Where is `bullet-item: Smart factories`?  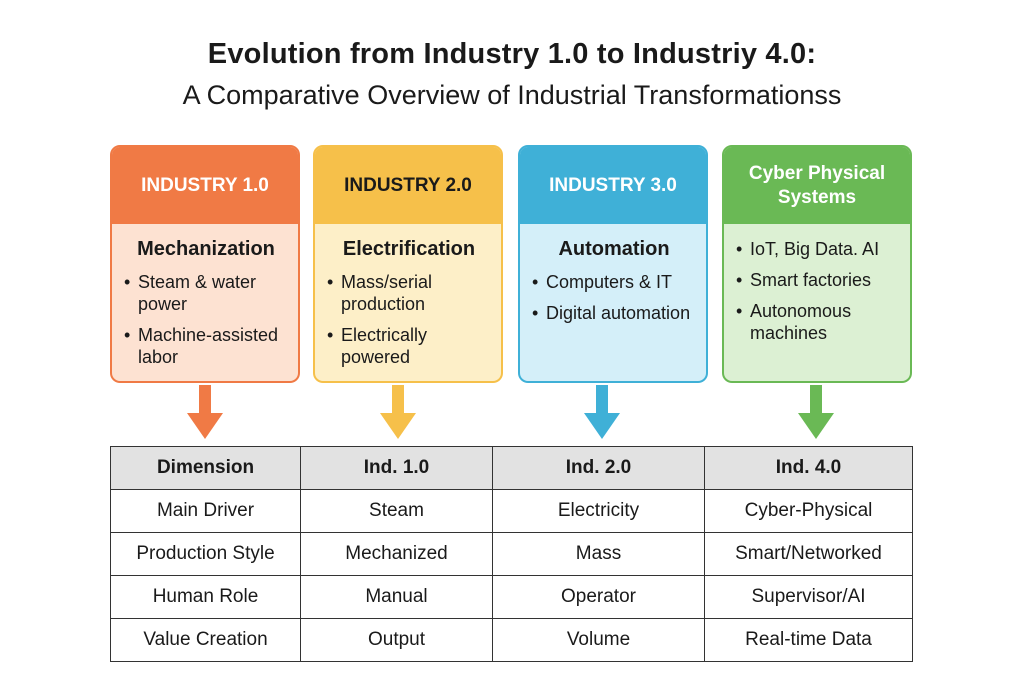
bullet-item: Smart factories is located at coordinates (818, 280).